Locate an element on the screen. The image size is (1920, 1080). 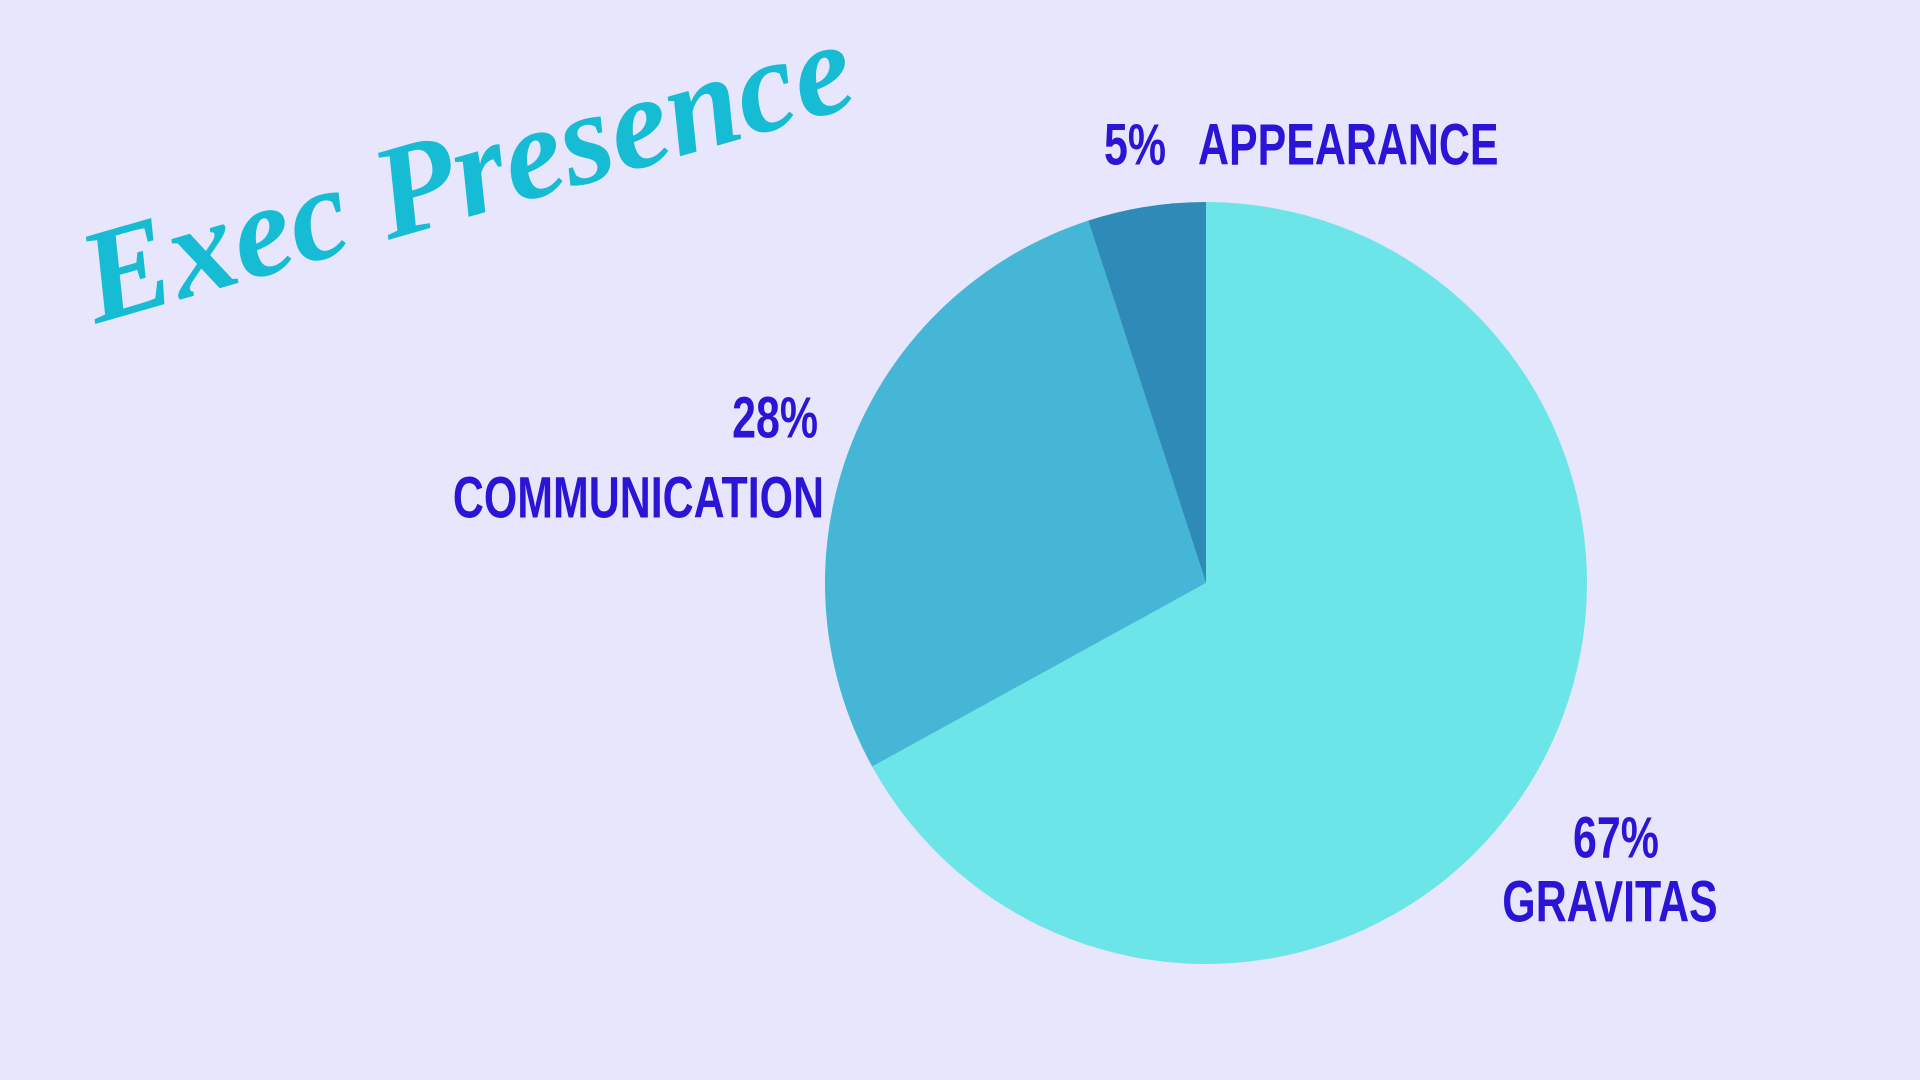
slice-label: GRAVITAS is located at coordinates (1609, 901).